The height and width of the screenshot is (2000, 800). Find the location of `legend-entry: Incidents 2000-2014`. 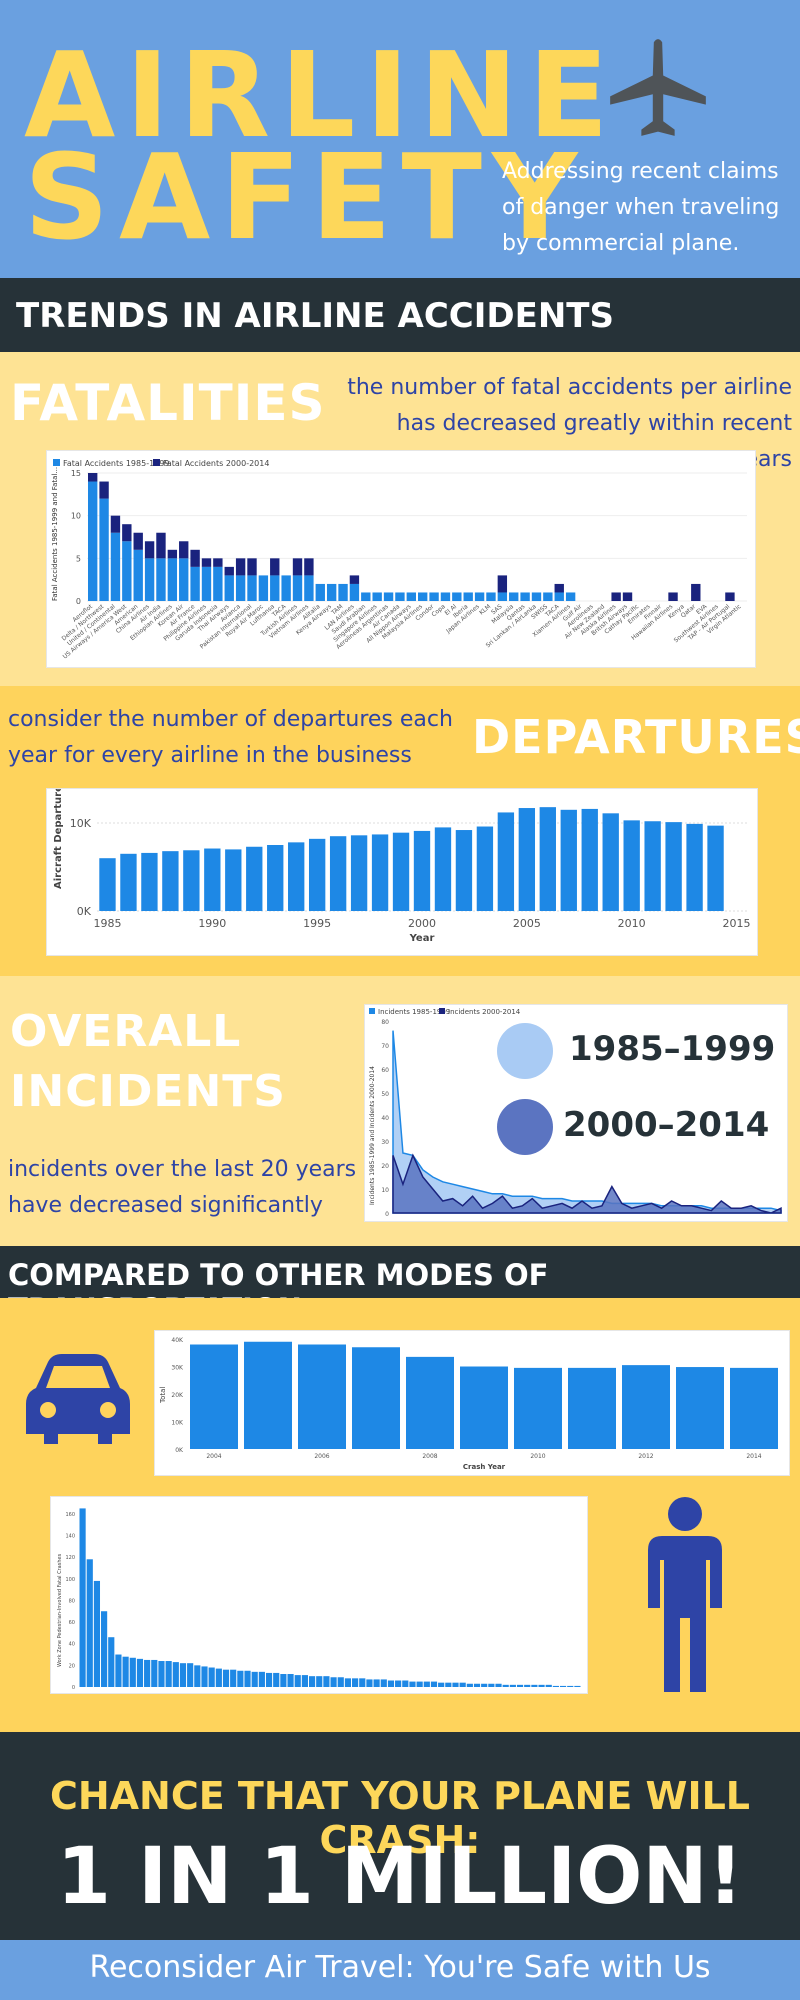

legend-entry: Incidents 2000-2014 is located at coordinates (484, 1012).